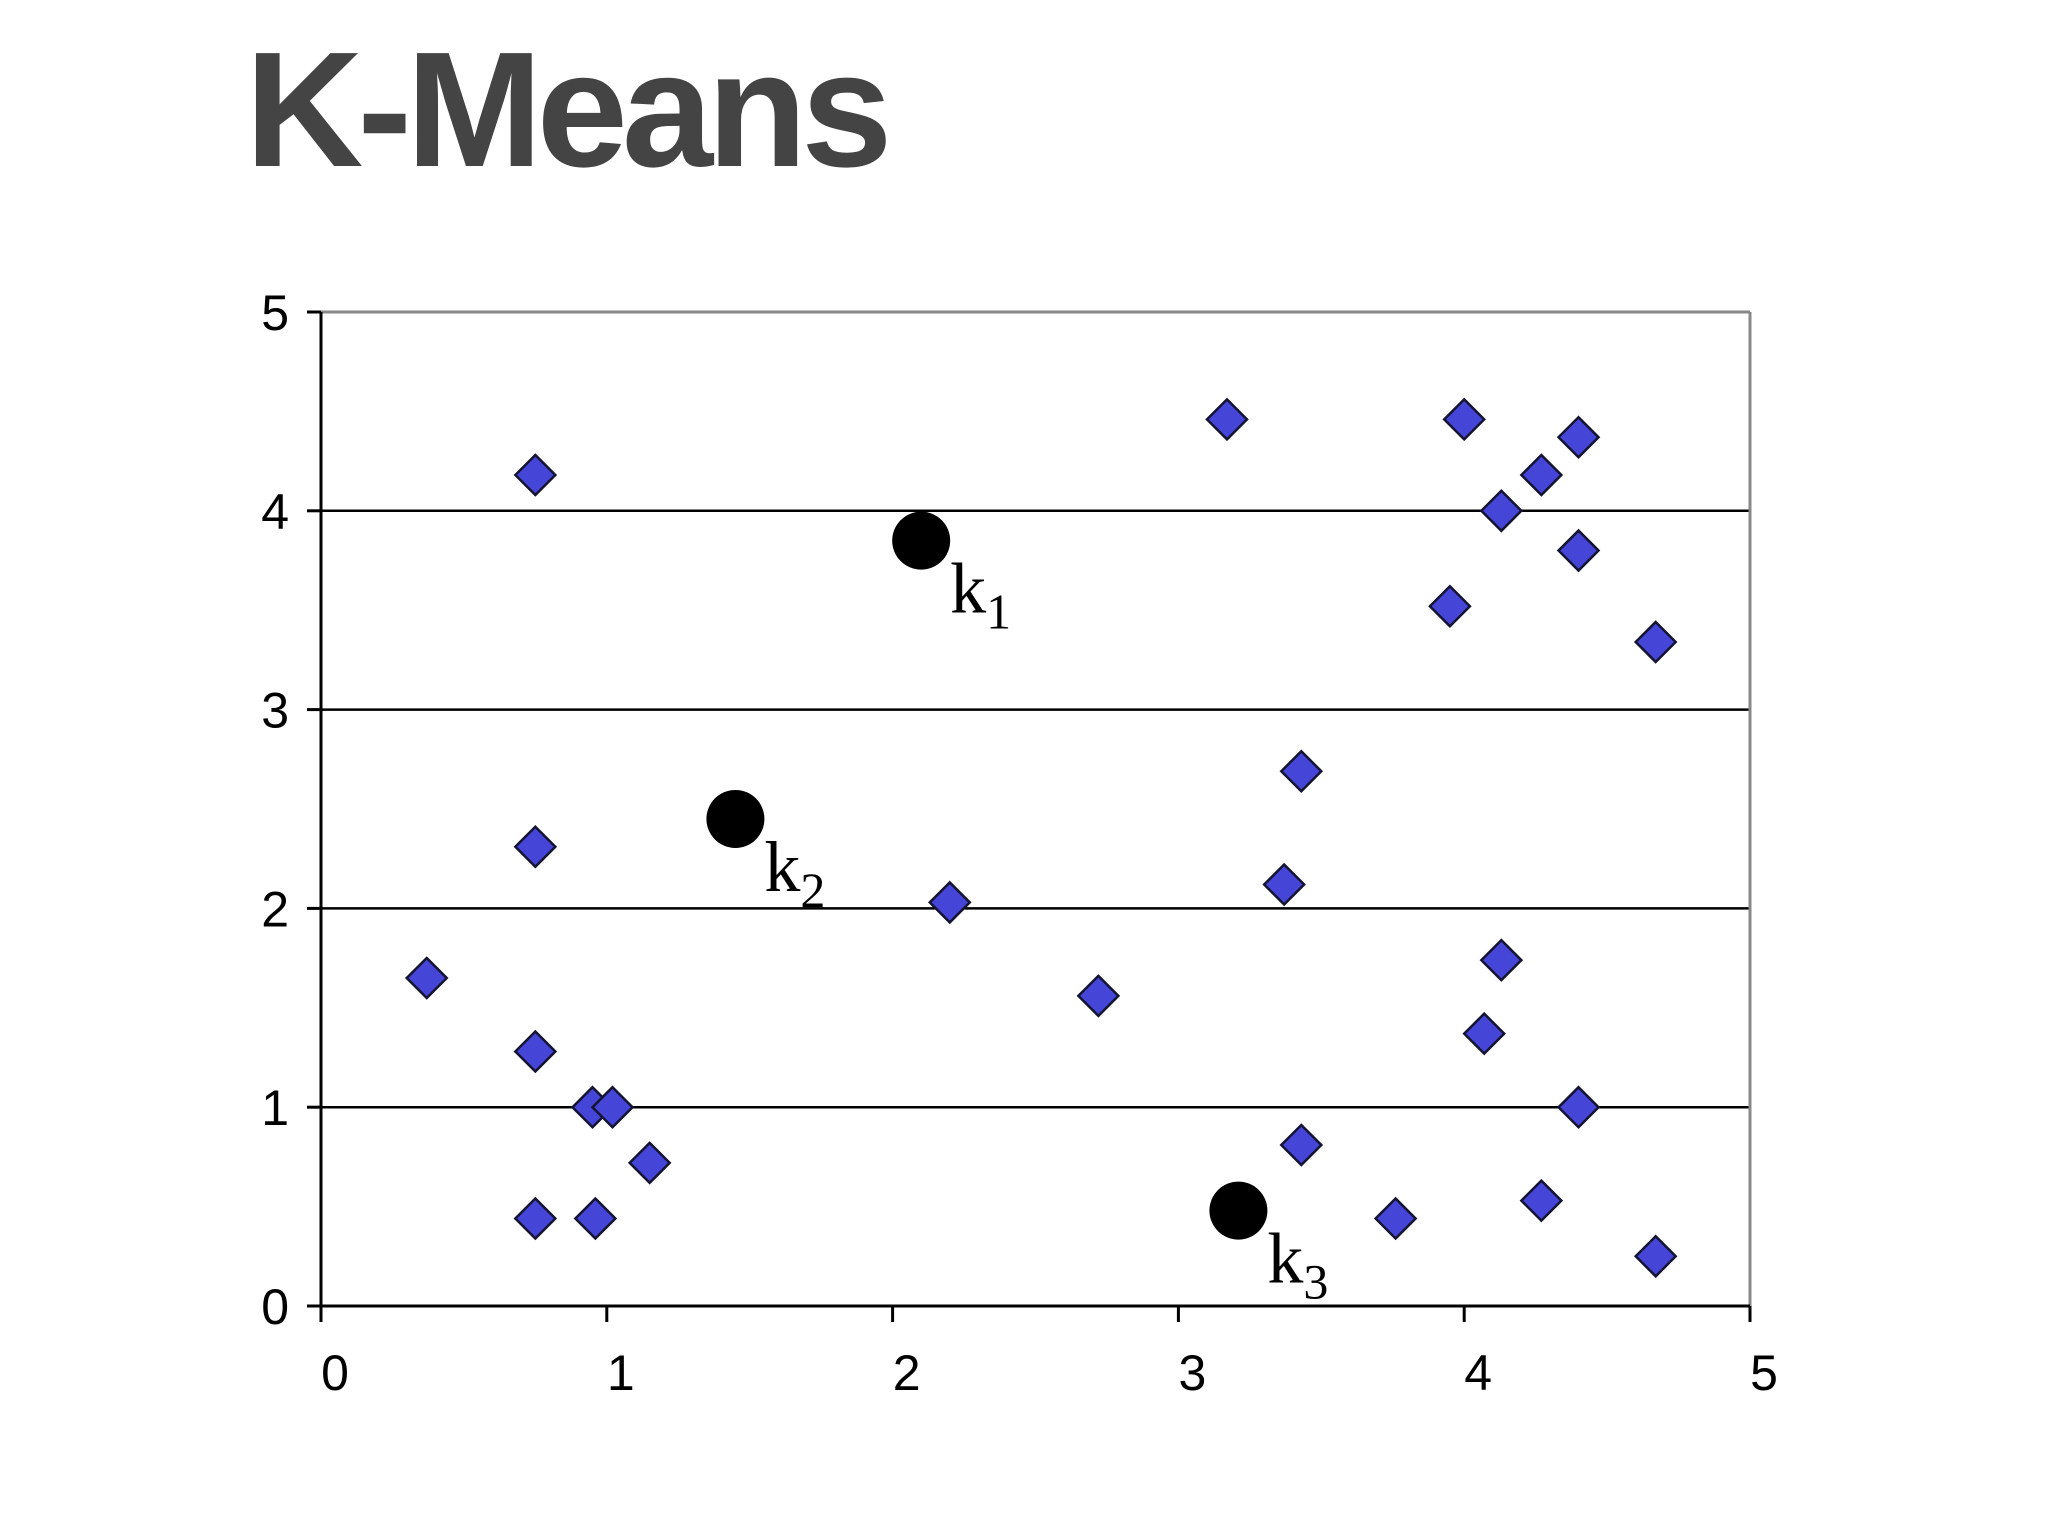 The image size is (2048, 1536). I want to click on x-tick-label-4: 4, so click(1478, 1373).